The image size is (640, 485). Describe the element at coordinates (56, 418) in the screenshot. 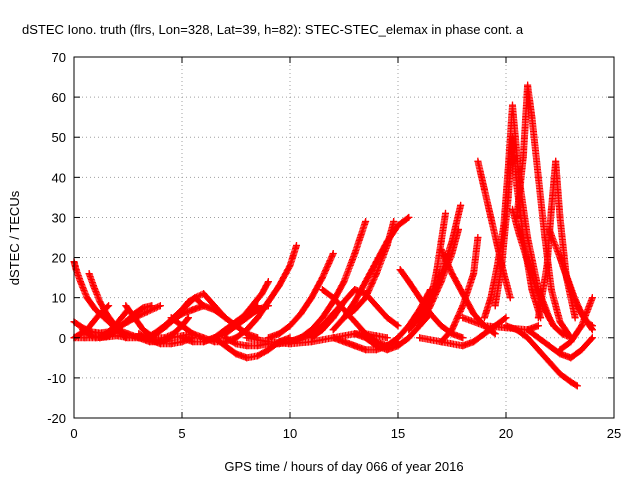

I see `y-tick-label: -20` at that location.